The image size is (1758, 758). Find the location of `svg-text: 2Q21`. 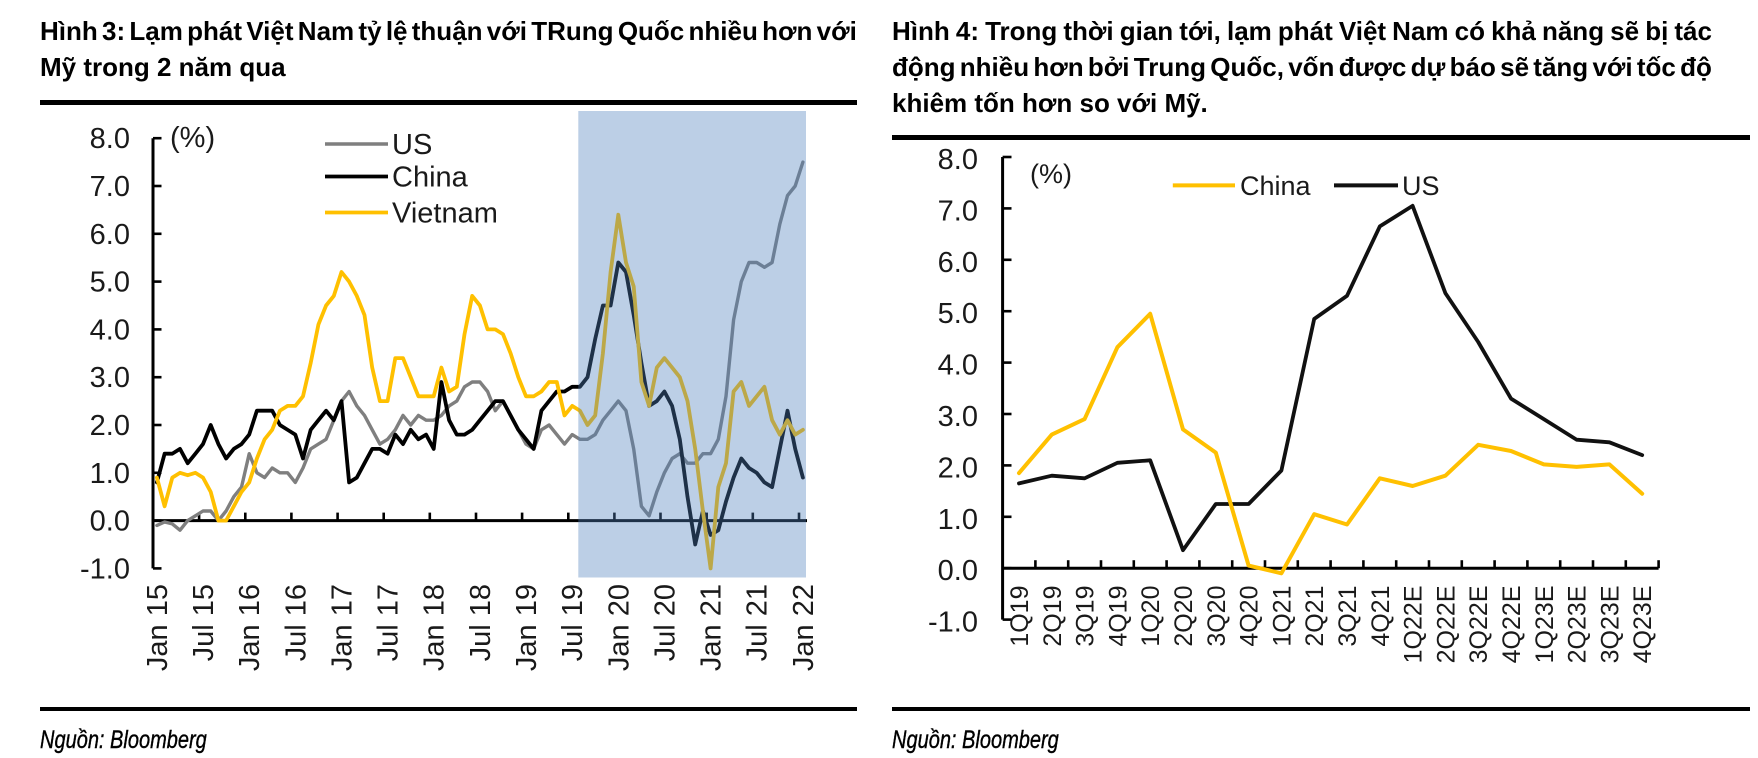

svg-text: 2Q21 is located at coordinates (1315, 616).